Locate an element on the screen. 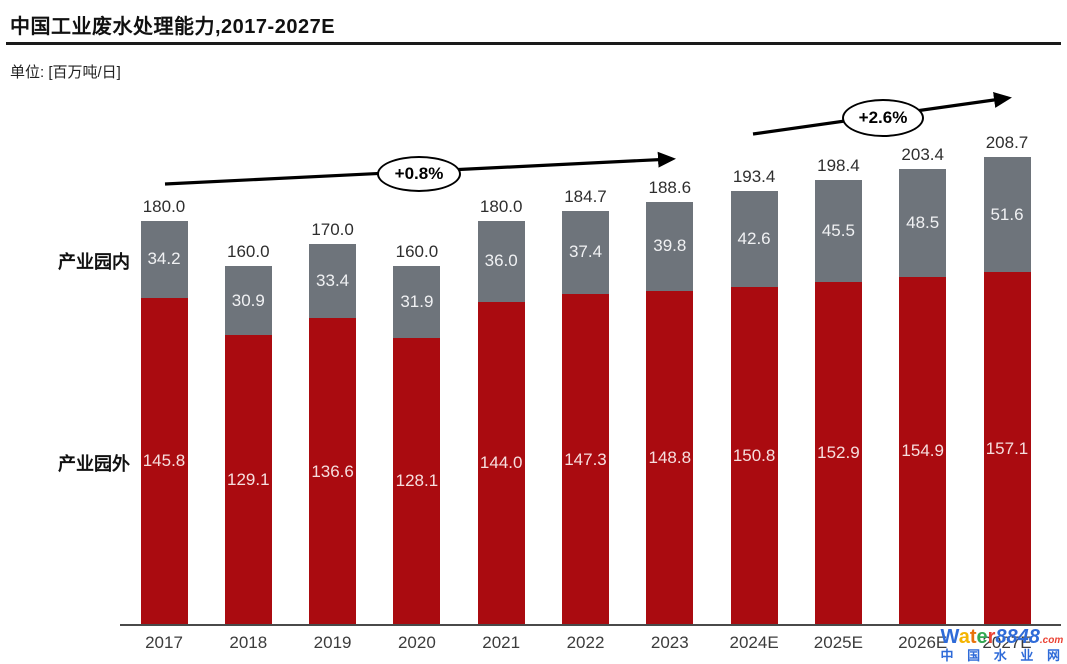 The height and width of the screenshot is (664, 1067). watermark-brand-part: a is located at coordinates (964, 637).